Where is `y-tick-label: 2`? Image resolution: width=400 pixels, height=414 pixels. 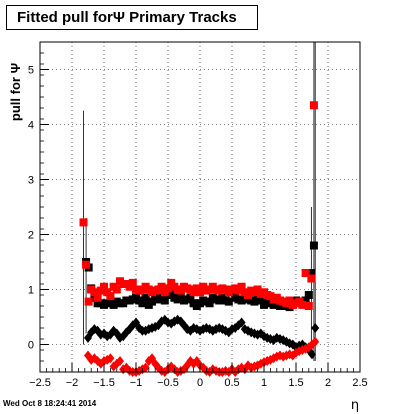
y-tick-label: 2 is located at coordinates (31, 236).